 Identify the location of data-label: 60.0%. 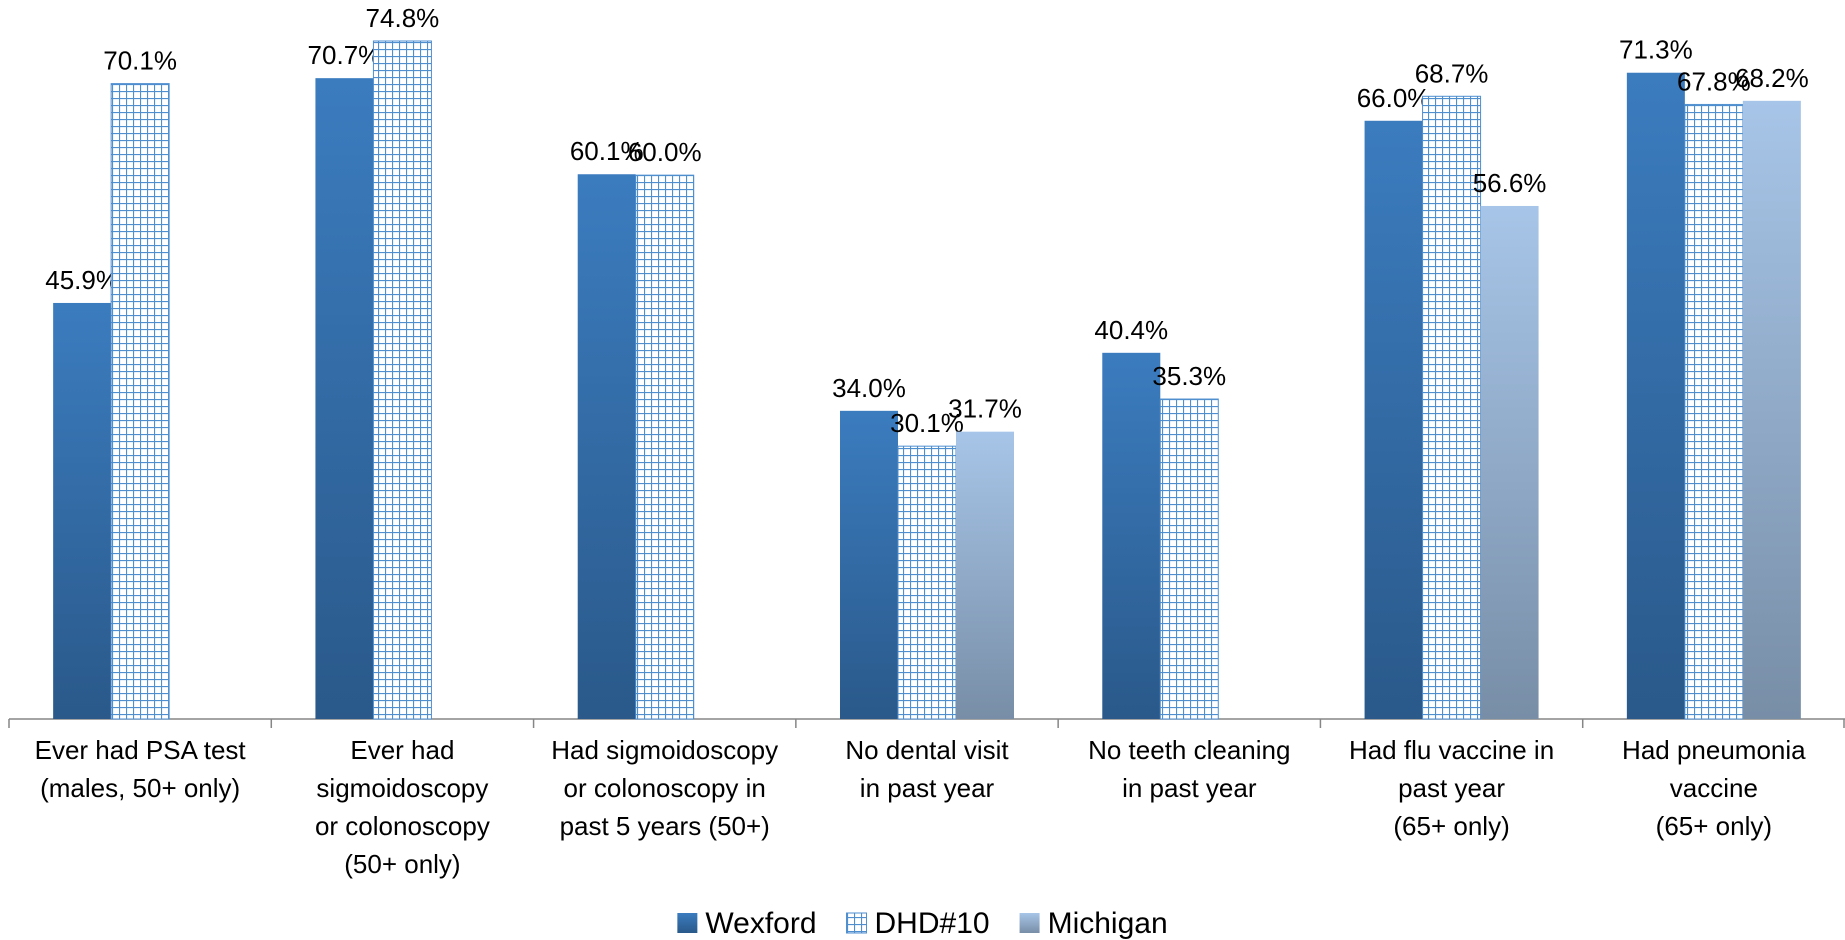
(665, 152).